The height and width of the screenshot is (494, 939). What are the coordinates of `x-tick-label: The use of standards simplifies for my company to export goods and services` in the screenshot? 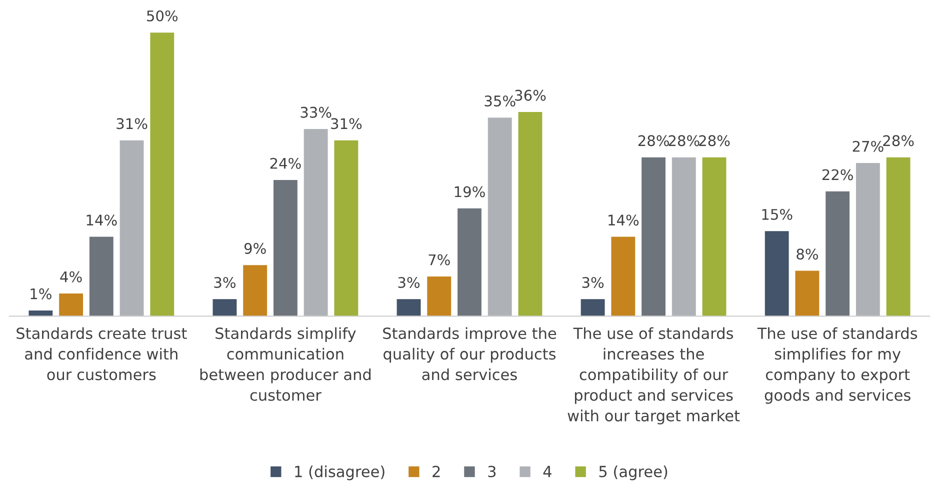 It's located at (837, 365).